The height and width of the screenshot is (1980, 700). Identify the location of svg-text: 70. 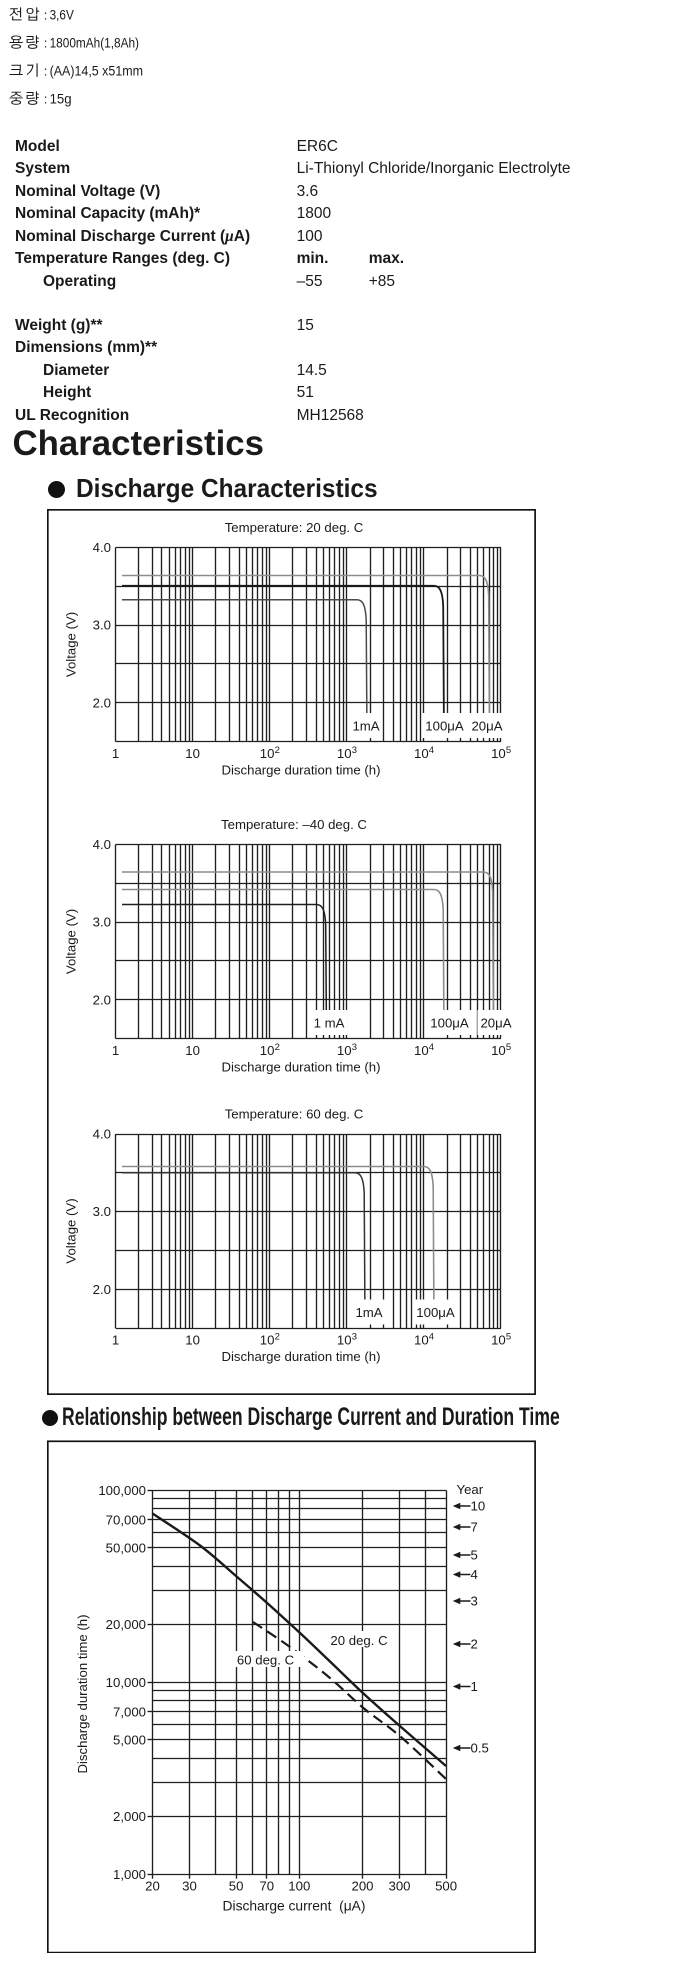
(266, 1886).